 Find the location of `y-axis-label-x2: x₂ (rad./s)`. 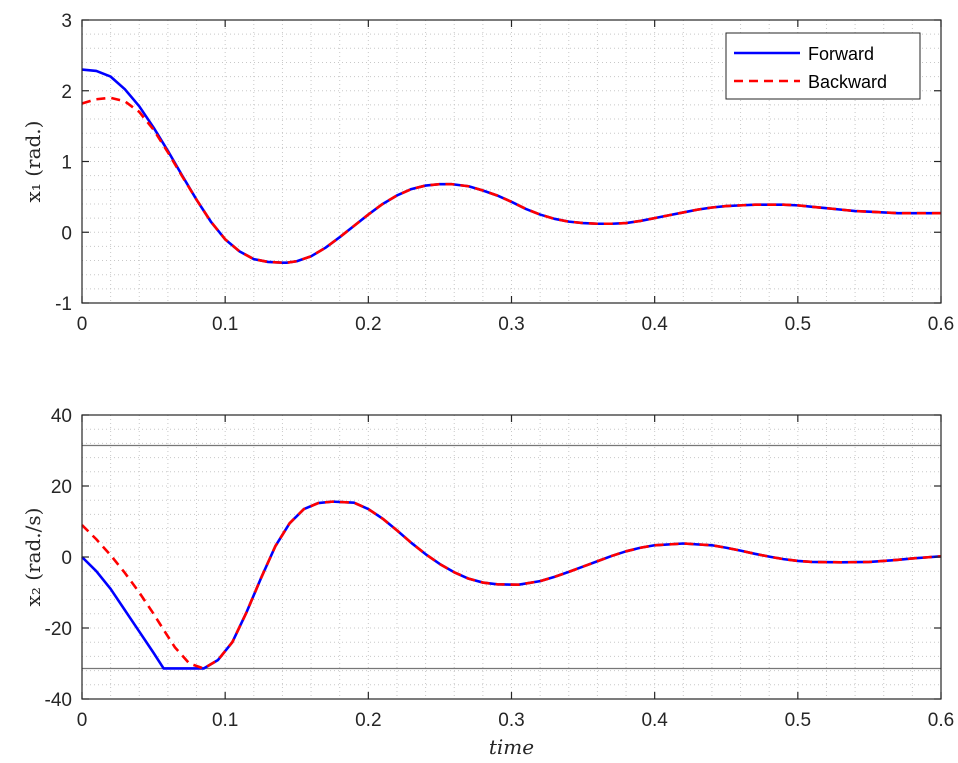

y-axis-label-x2: x₂ (rad./s) is located at coordinates (33, 557).